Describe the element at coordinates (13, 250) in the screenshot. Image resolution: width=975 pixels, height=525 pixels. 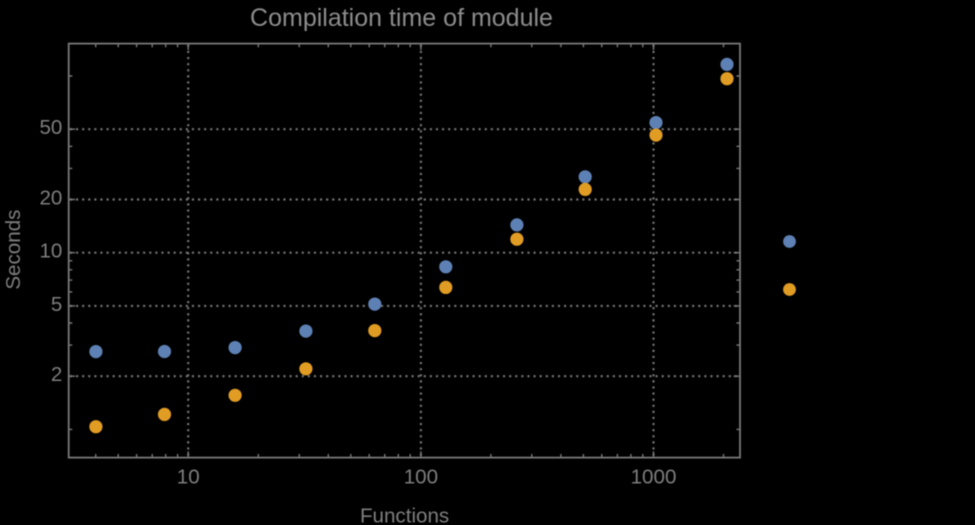
I see `svg-text: Seconds` at that location.